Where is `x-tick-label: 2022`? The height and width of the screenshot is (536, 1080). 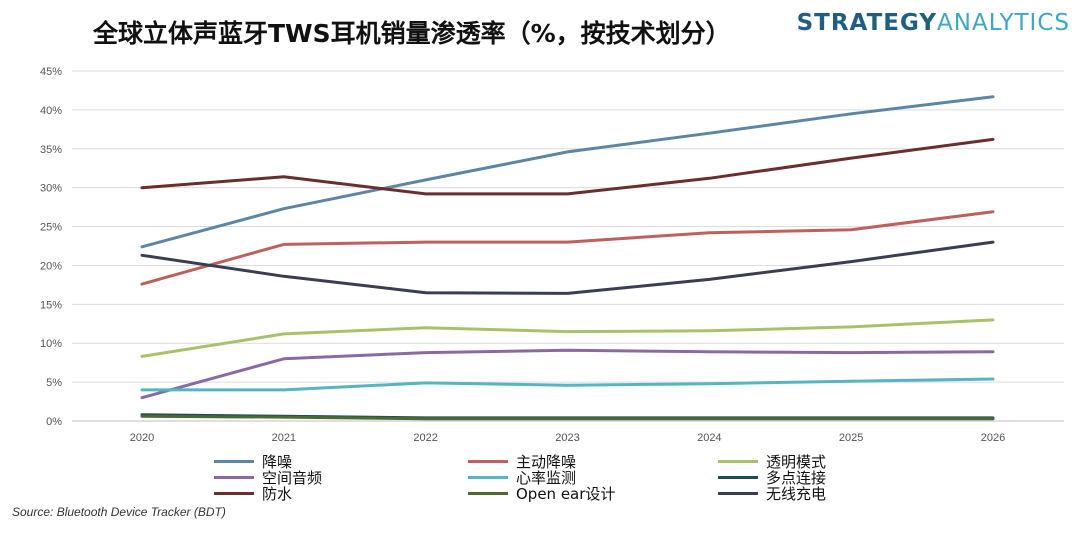 x-tick-label: 2022 is located at coordinates (425, 438).